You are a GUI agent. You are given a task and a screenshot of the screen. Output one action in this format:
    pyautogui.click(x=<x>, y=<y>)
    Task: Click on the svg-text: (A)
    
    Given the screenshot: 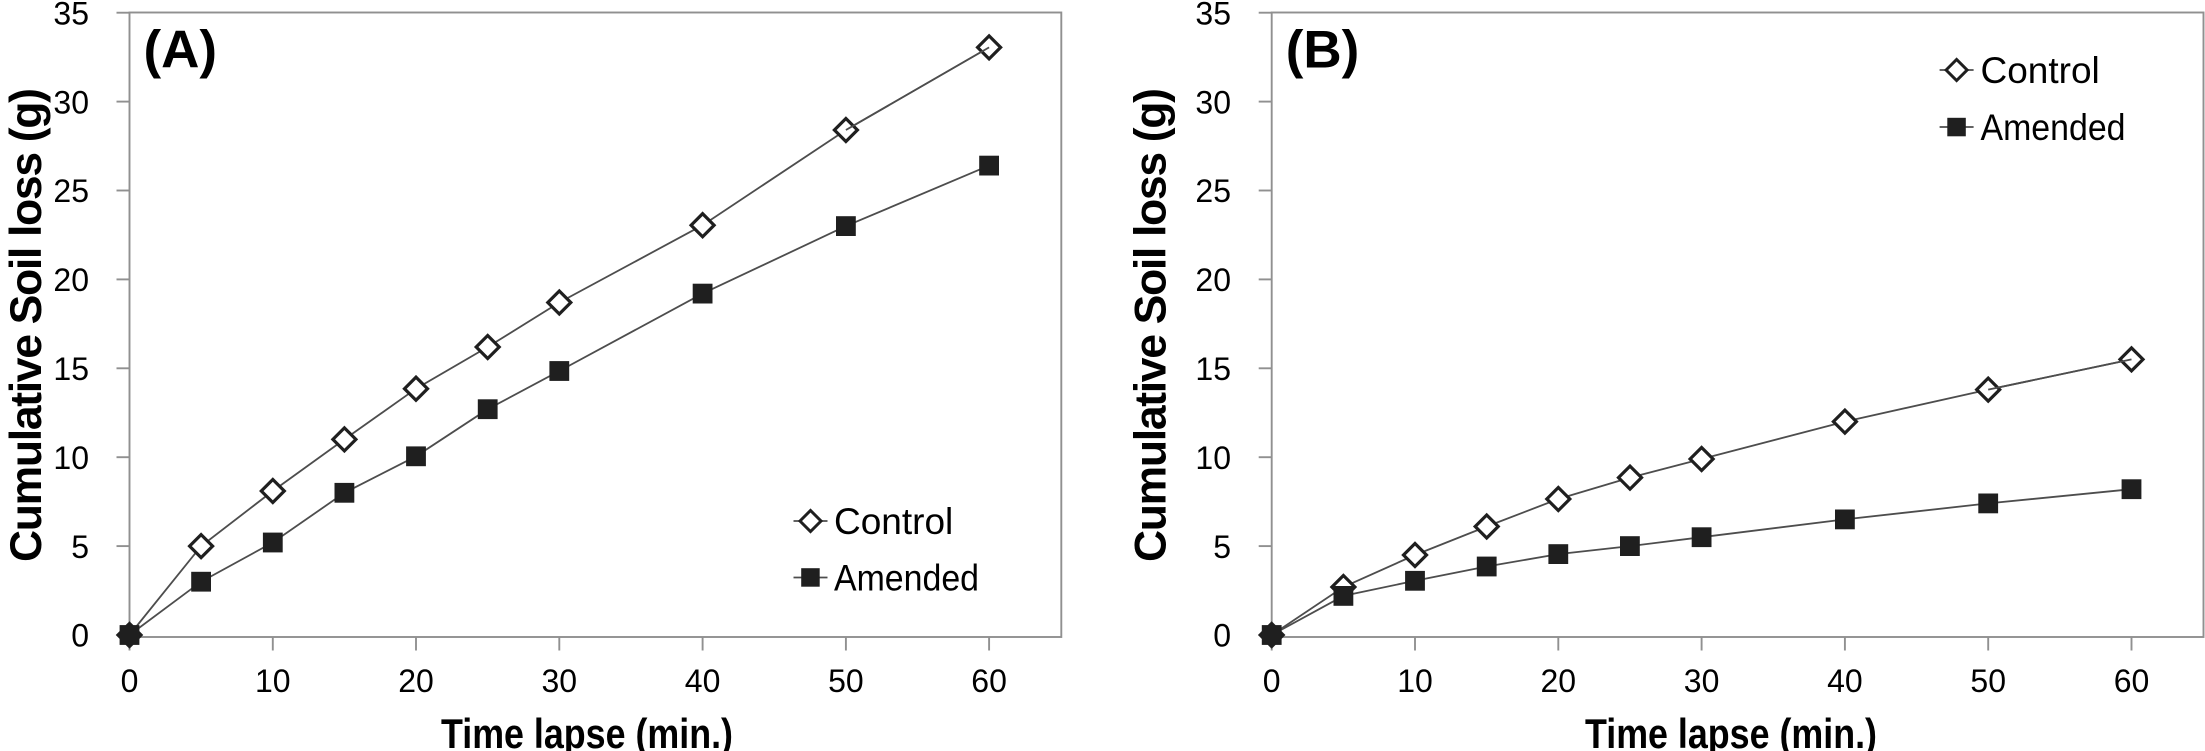 What is the action you would take?
    pyautogui.click(x=181, y=50)
    